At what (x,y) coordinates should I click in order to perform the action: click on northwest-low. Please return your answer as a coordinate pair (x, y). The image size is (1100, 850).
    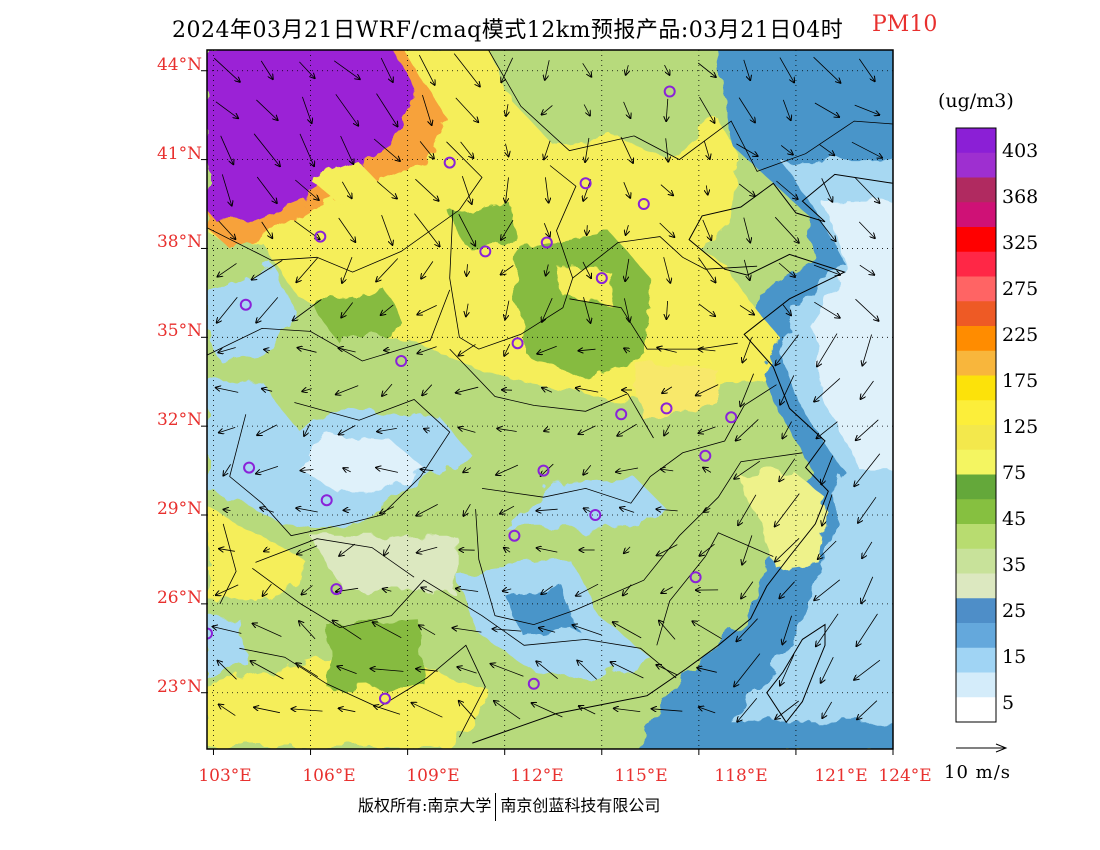
    Looking at the image, I should click on (251, 312).